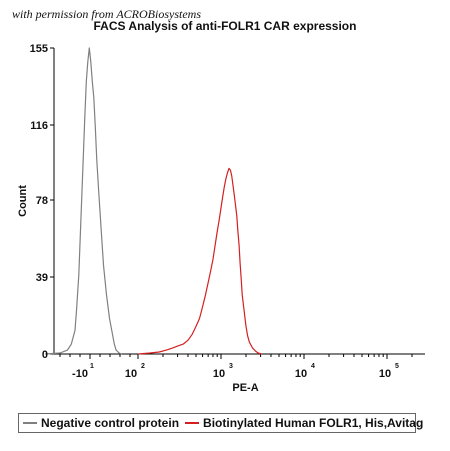 Image resolution: width=450 pixels, height=451 pixels. What do you see at coordinates (110, 423) in the screenshot?
I see `legend-label-negative-control: Negative control protein` at bounding box center [110, 423].